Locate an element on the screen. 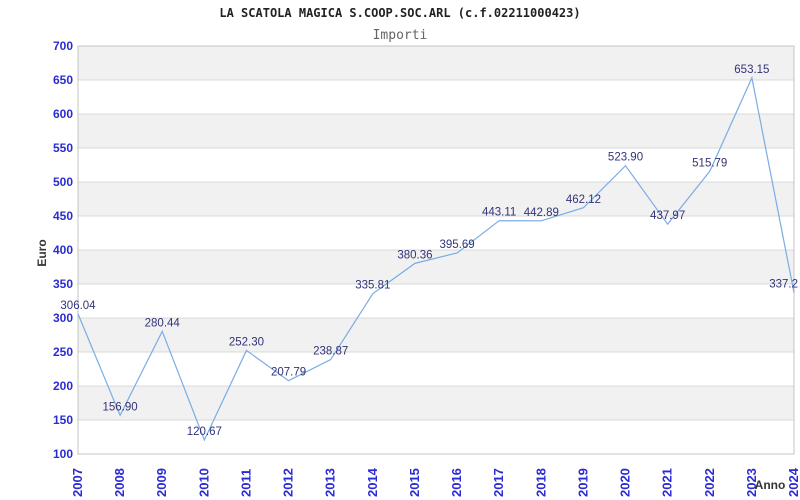 The width and height of the screenshot is (800, 500). y-tick-label: 100 is located at coordinates (63, 454).